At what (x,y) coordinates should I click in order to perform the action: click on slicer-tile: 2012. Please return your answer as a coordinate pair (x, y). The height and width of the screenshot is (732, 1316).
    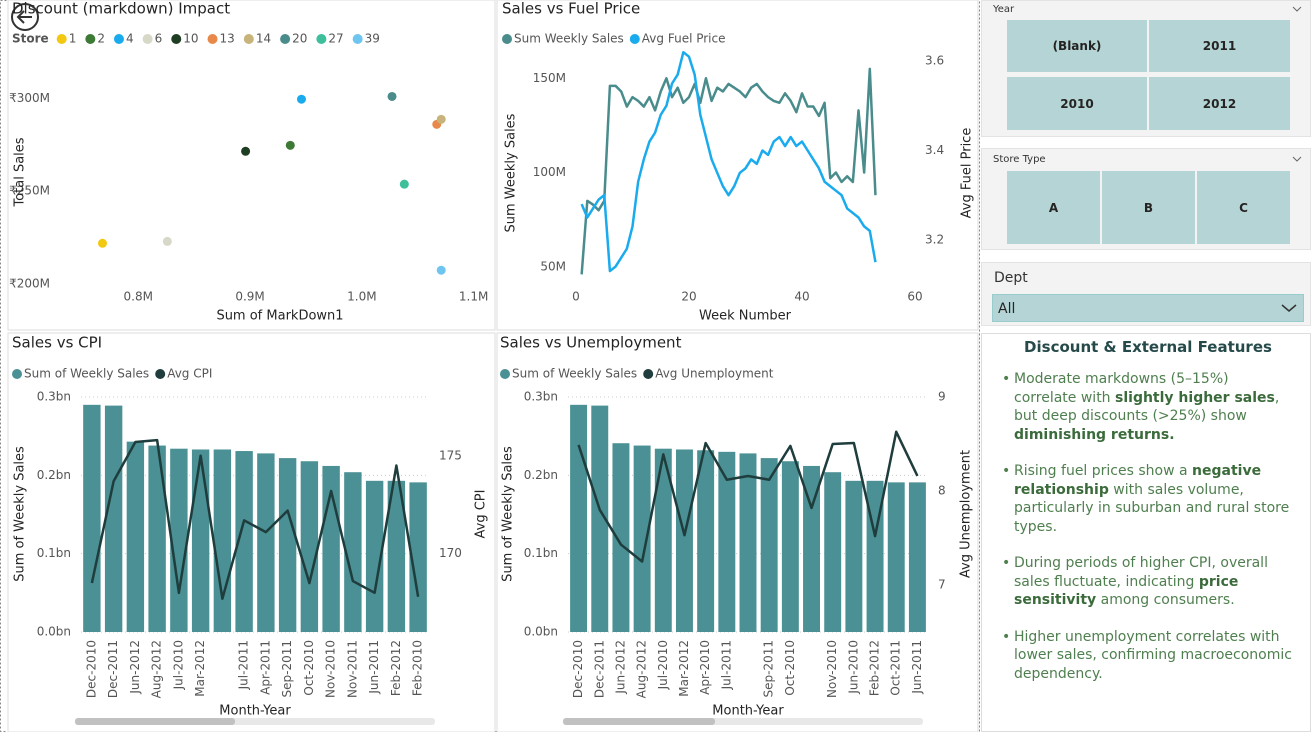
    Looking at the image, I should click on (1219, 103).